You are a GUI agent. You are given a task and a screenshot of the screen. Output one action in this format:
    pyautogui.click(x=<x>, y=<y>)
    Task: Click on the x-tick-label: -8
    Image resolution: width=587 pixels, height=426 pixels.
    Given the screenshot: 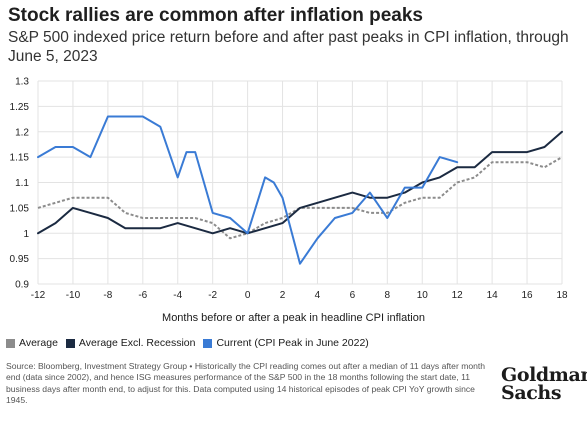 What is the action you would take?
    pyautogui.click(x=107, y=295)
    